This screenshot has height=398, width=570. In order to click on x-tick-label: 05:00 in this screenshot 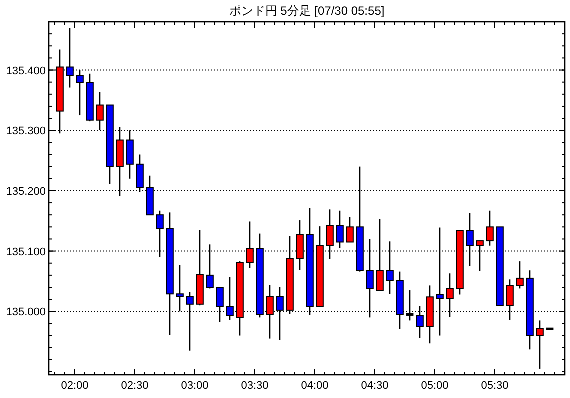, I will do `click(435, 386)`.